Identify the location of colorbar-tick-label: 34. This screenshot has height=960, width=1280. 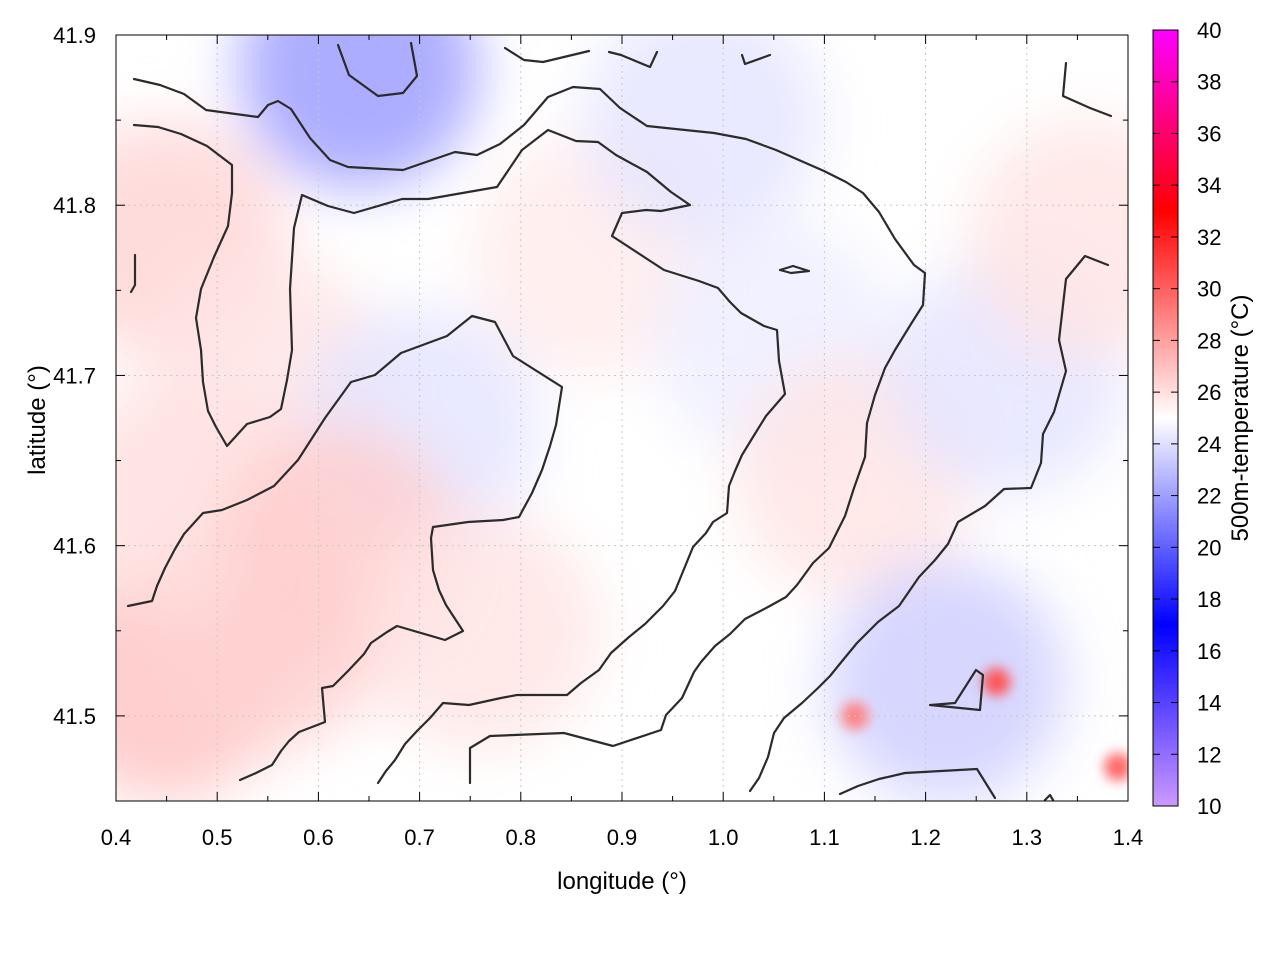
(1209, 185).